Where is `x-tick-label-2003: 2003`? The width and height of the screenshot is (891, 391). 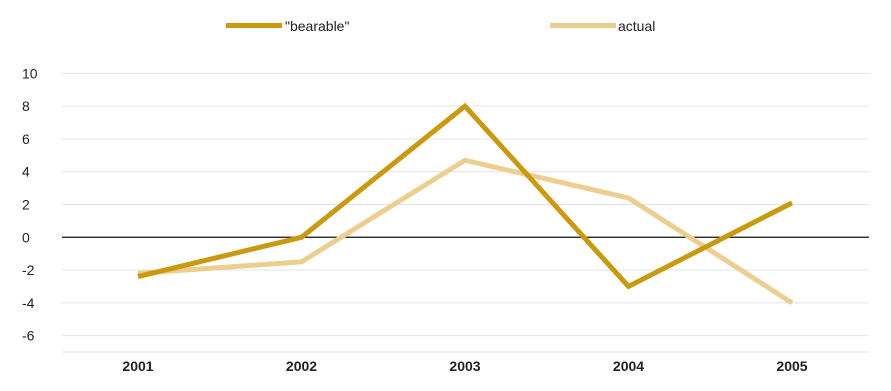 x-tick-label-2003: 2003 is located at coordinates (464, 366).